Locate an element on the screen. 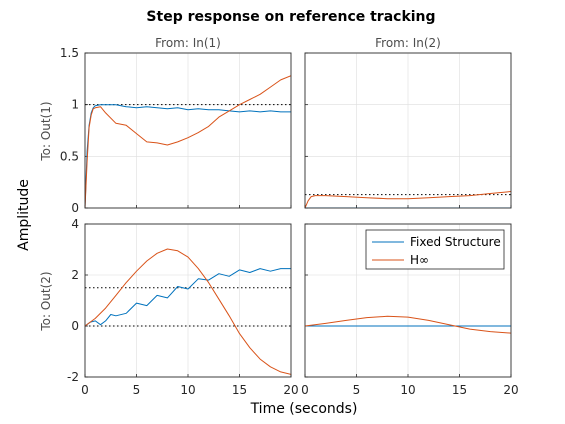 The width and height of the screenshot is (565, 424). panel-r1c2 is located at coordinates (408, 130).